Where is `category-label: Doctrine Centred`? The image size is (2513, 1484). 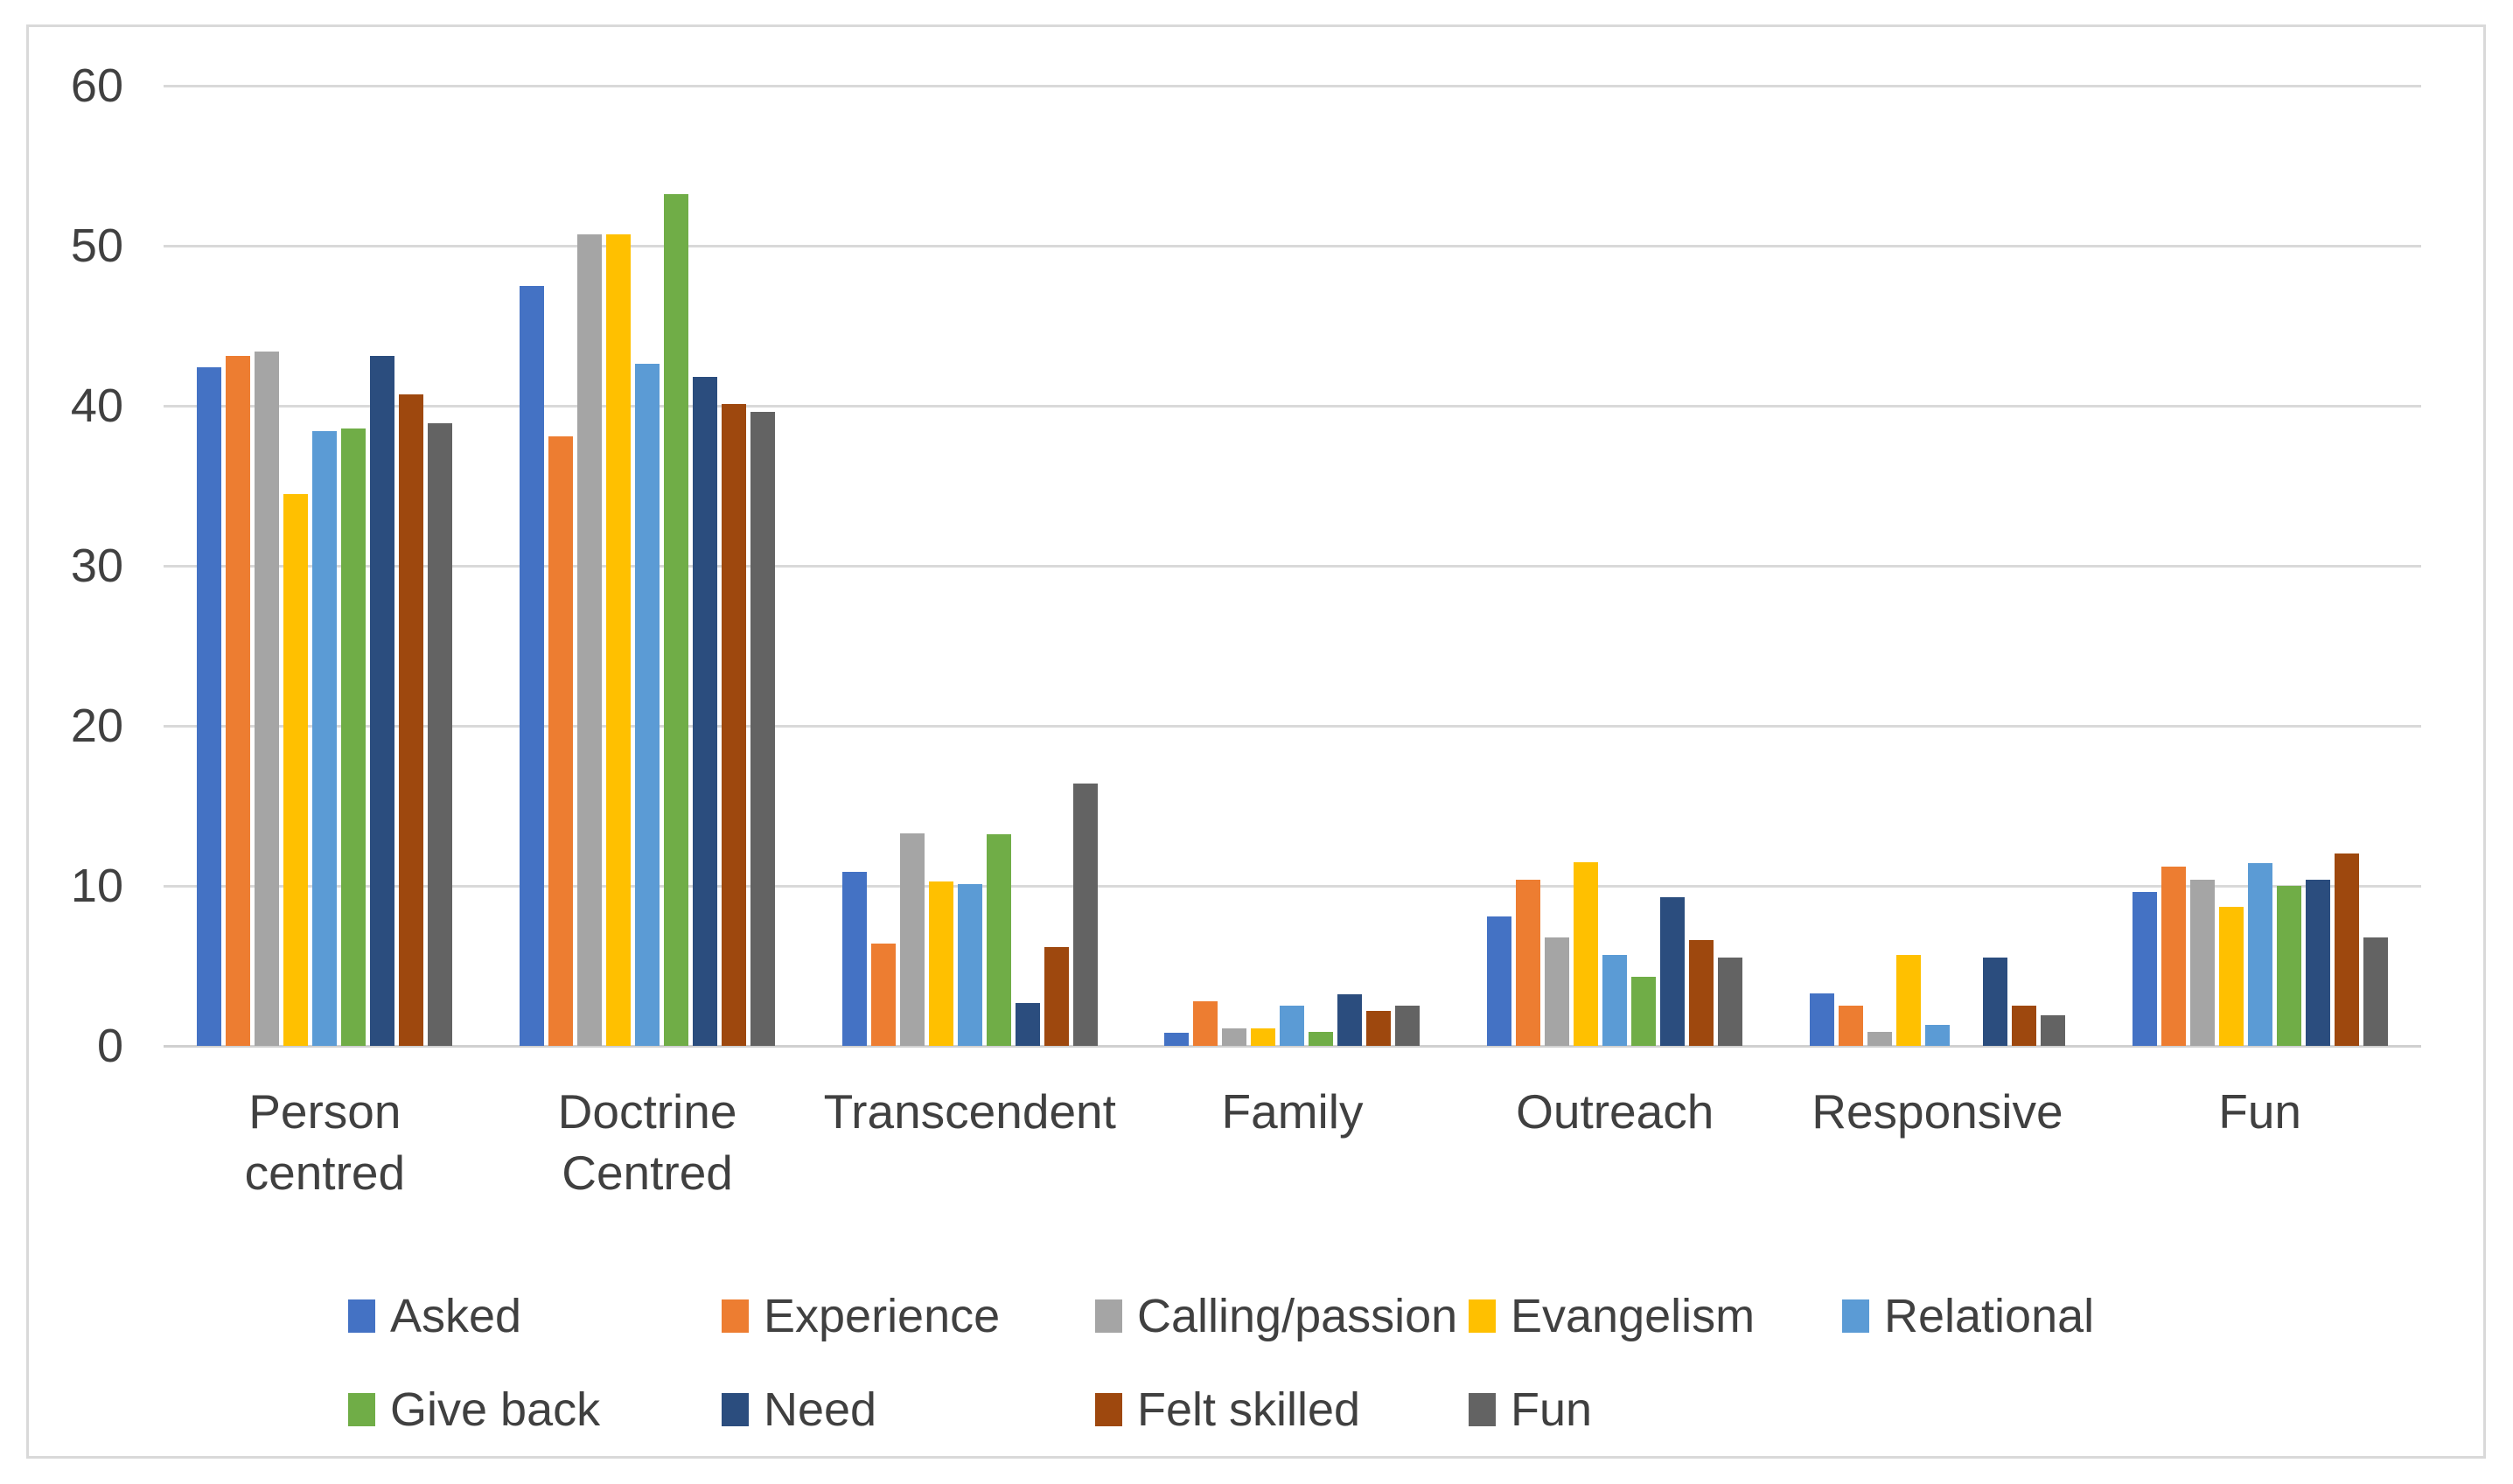
category-label: Doctrine Centred is located at coordinates (647, 1142).